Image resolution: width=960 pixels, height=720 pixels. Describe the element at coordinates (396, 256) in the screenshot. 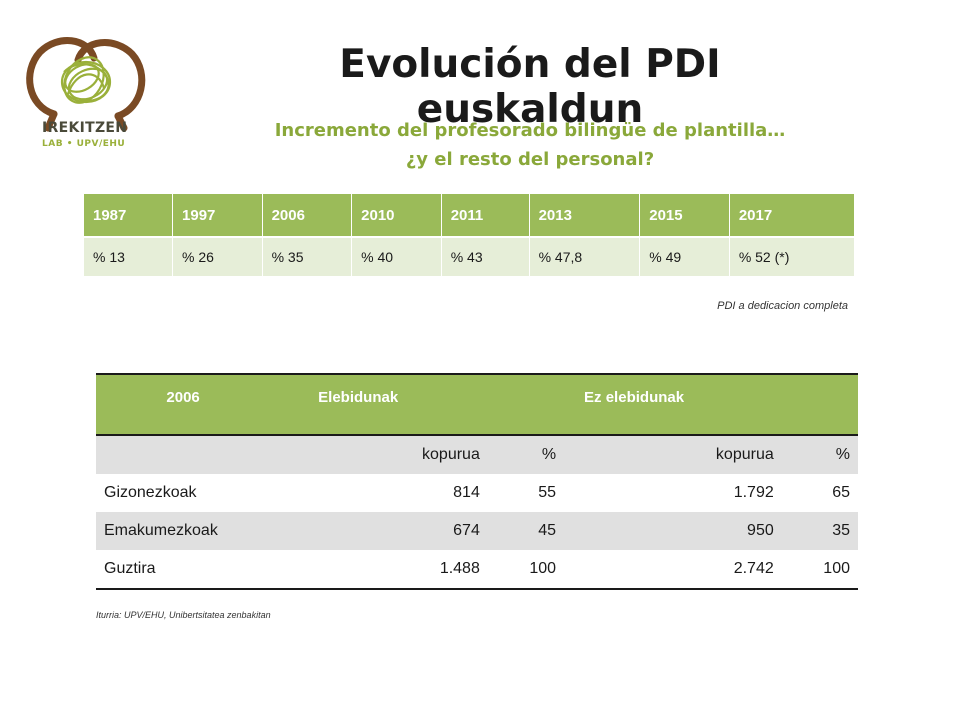

I see `value-cell: % 40` at that location.